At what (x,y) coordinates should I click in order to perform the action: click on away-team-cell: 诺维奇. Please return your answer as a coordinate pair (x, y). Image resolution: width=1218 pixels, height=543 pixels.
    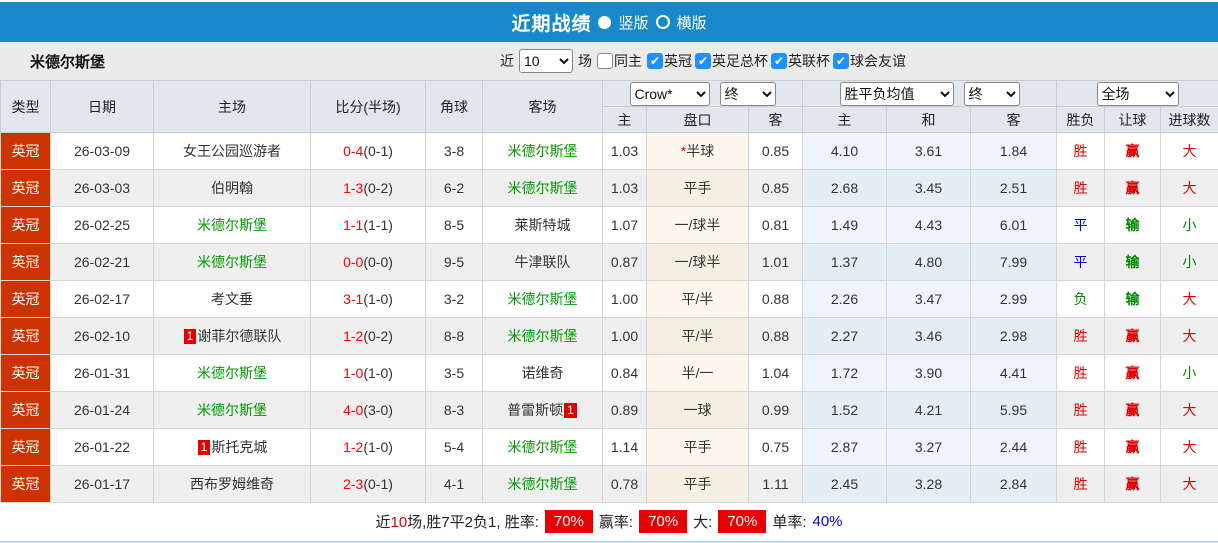
    Looking at the image, I should click on (542, 373).